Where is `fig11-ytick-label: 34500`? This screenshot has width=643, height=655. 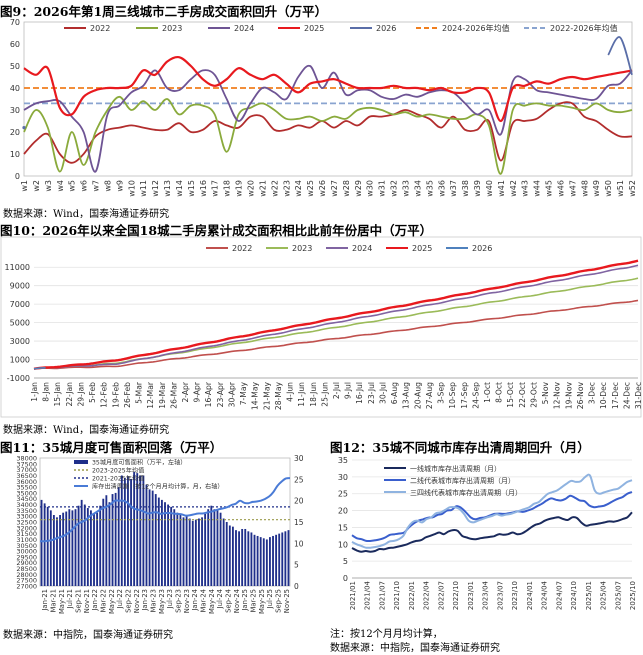
fig11-ytick-label: 34500 is located at coordinates (26, 499).